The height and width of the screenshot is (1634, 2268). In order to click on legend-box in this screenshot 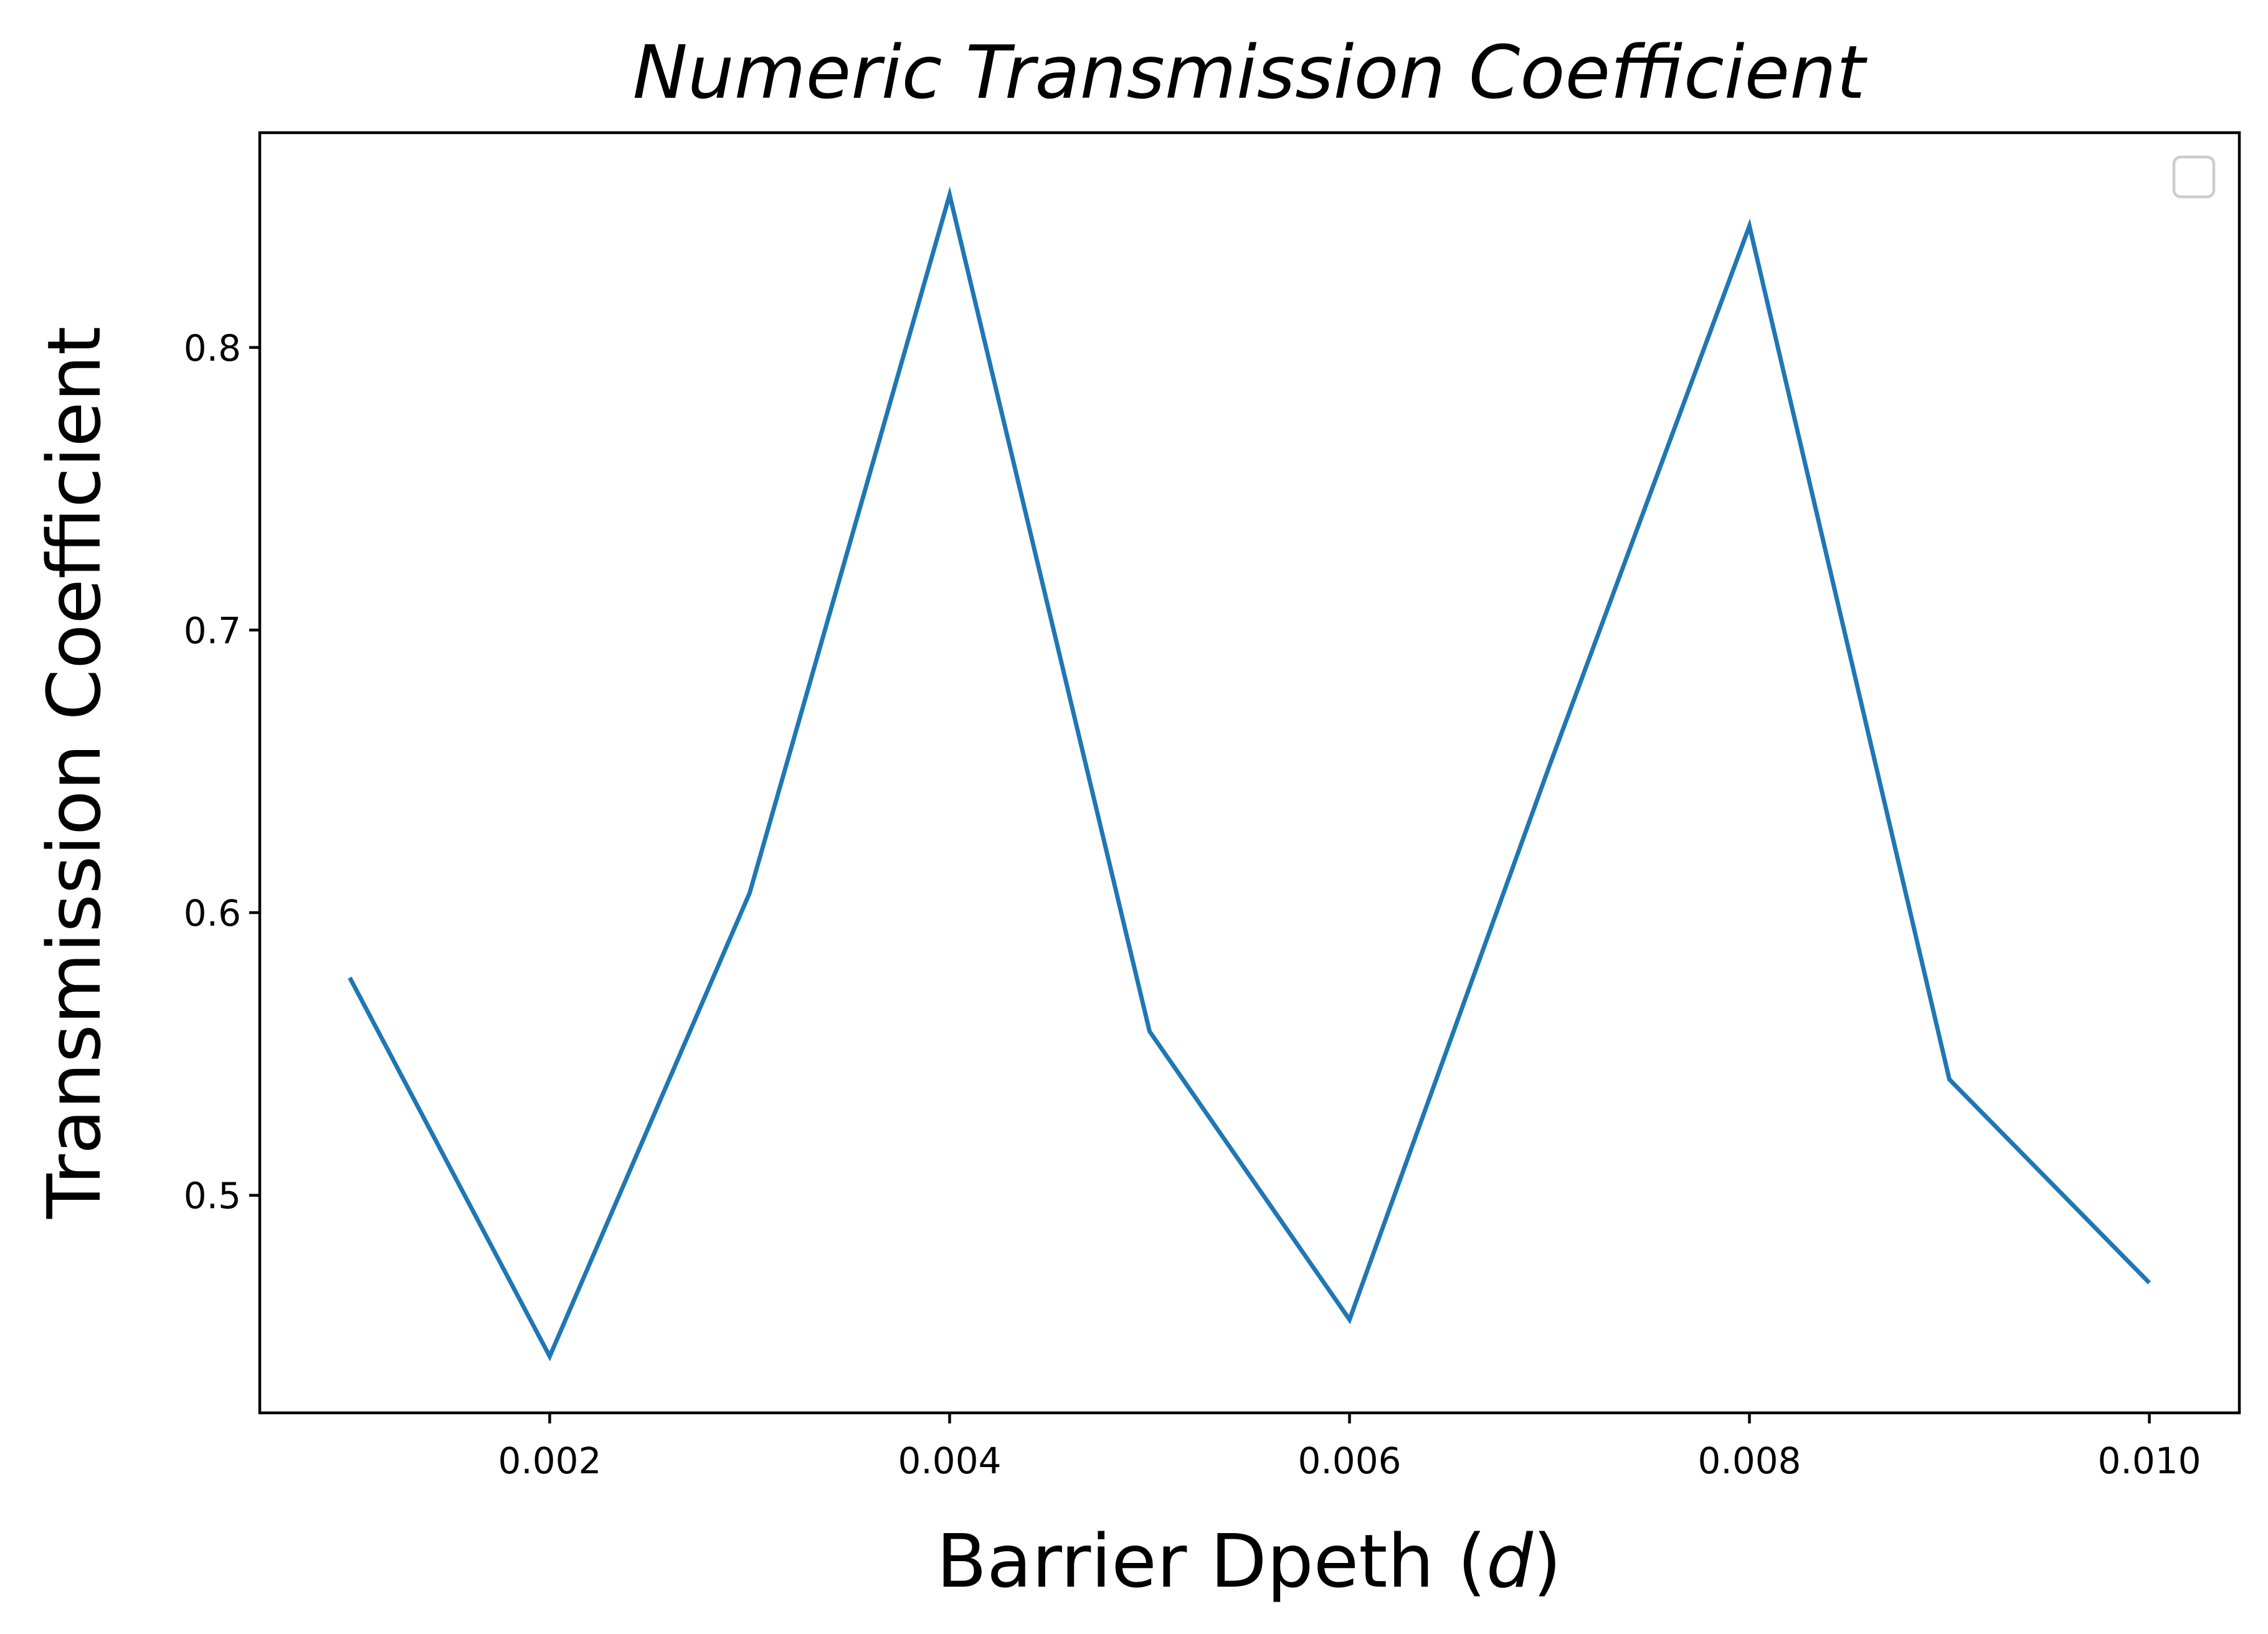, I will do `click(2194, 177)`.